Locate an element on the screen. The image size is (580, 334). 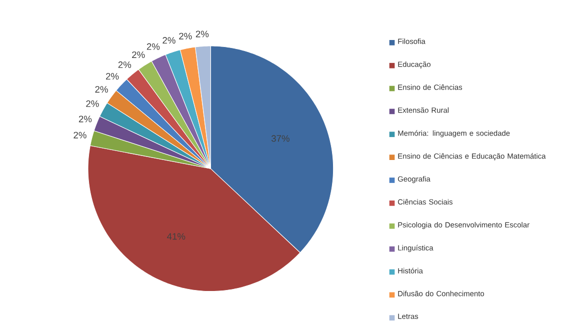
data-label: 41% is located at coordinates (176, 236).